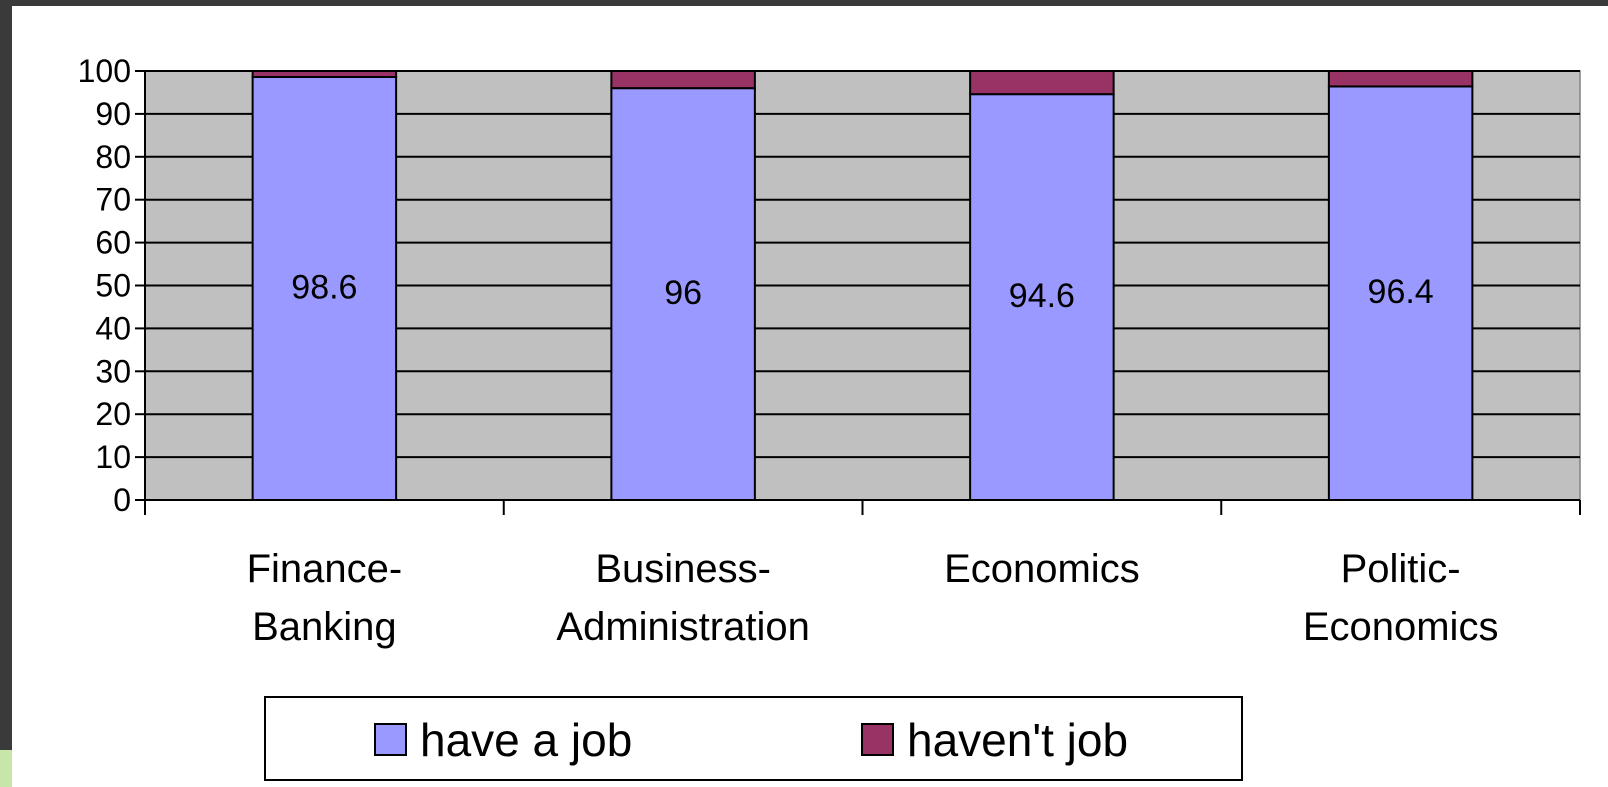 Image resolution: width=1608 pixels, height=787 pixels. Describe the element at coordinates (325, 569) in the screenshot. I see `x-axis-category-label: Finance-` at that location.